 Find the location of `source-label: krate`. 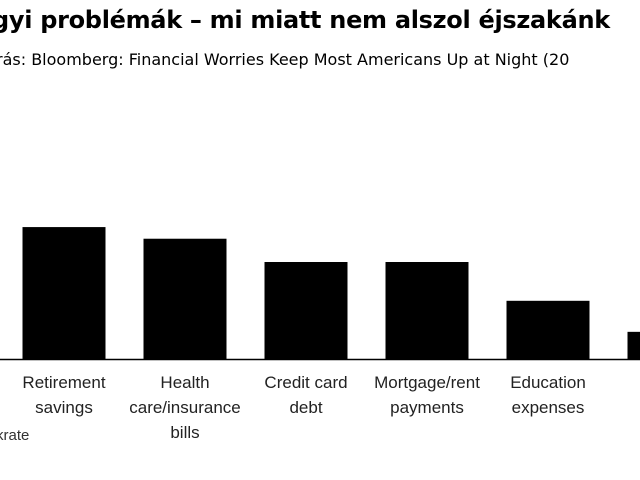

source-label: krate is located at coordinates (15, 435).